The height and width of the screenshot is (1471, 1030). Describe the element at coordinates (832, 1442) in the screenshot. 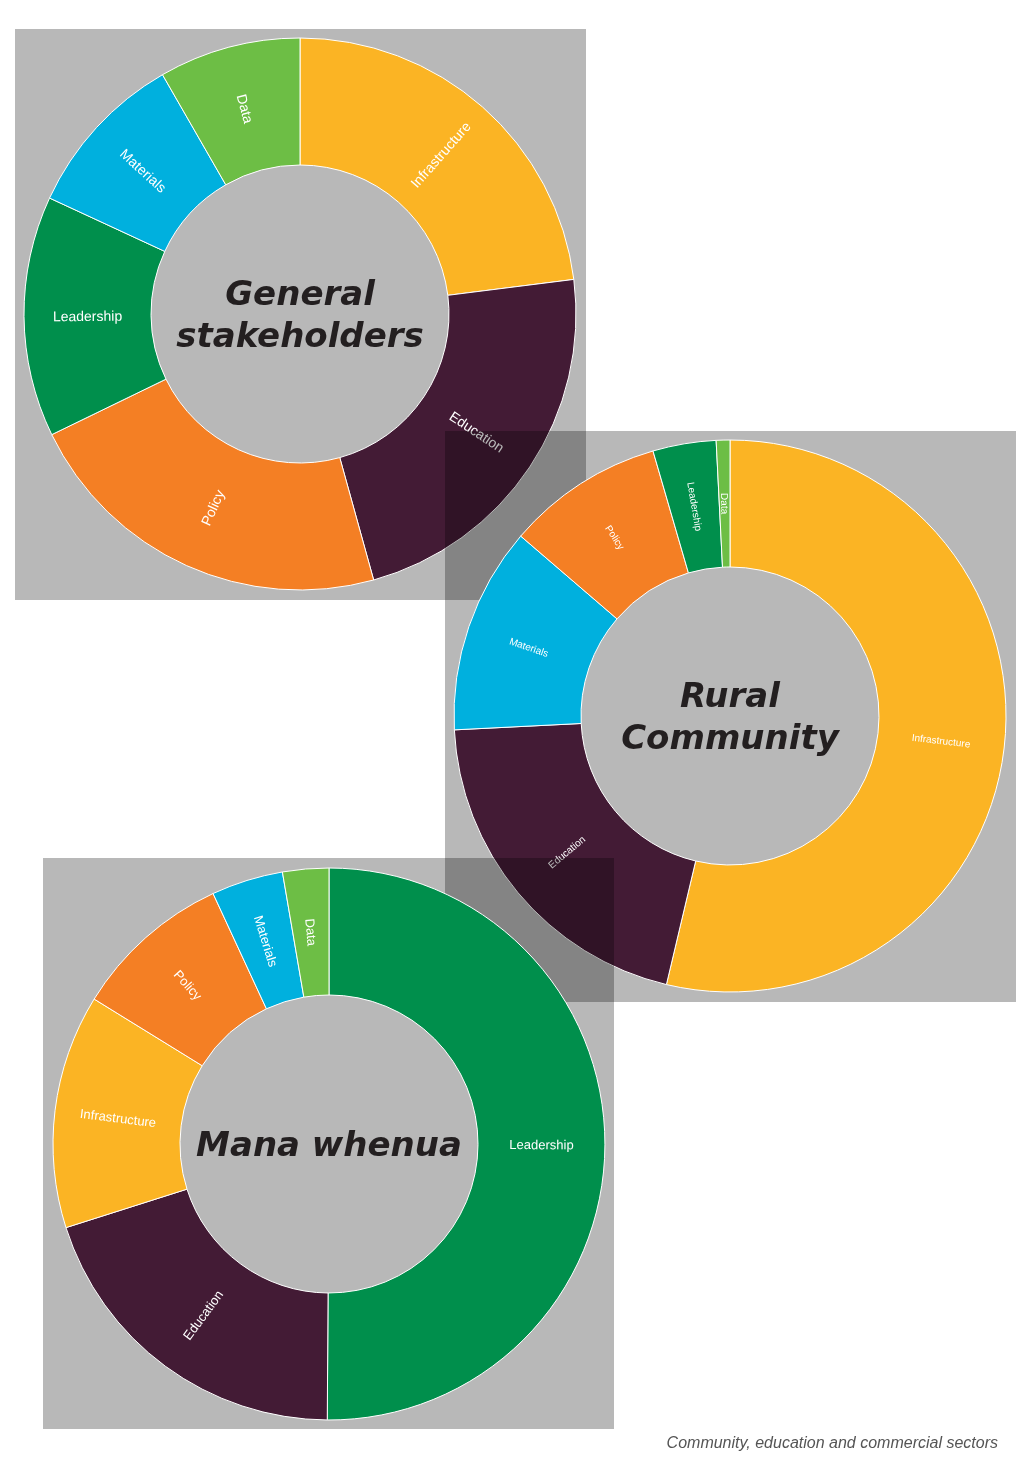

I see `text: Community, education and commercial sectors` at that location.